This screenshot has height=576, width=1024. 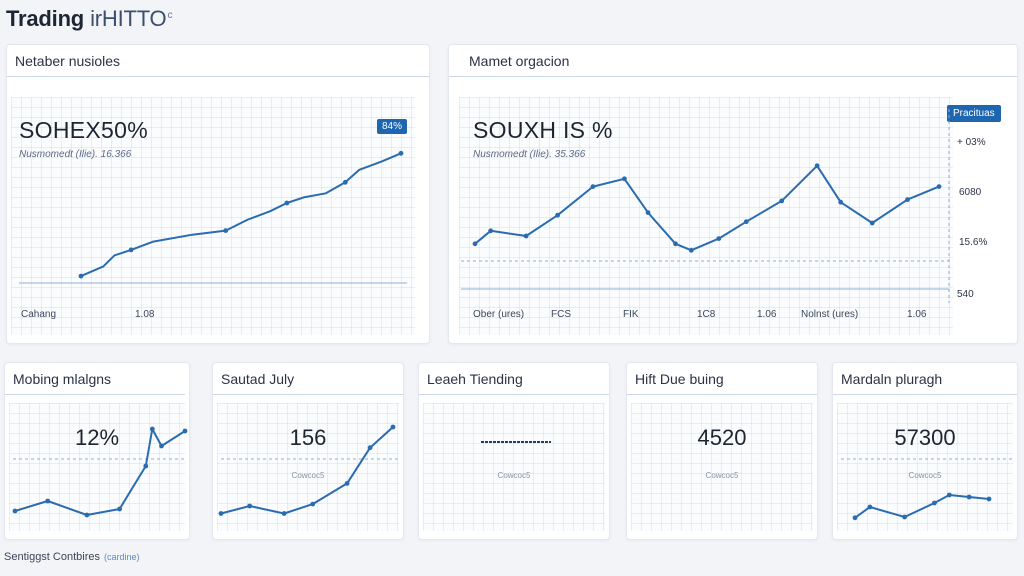 What do you see at coordinates (722, 379) in the screenshot?
I see `mini-card-header: Hift Due buing` at bounding box center [722, 379].